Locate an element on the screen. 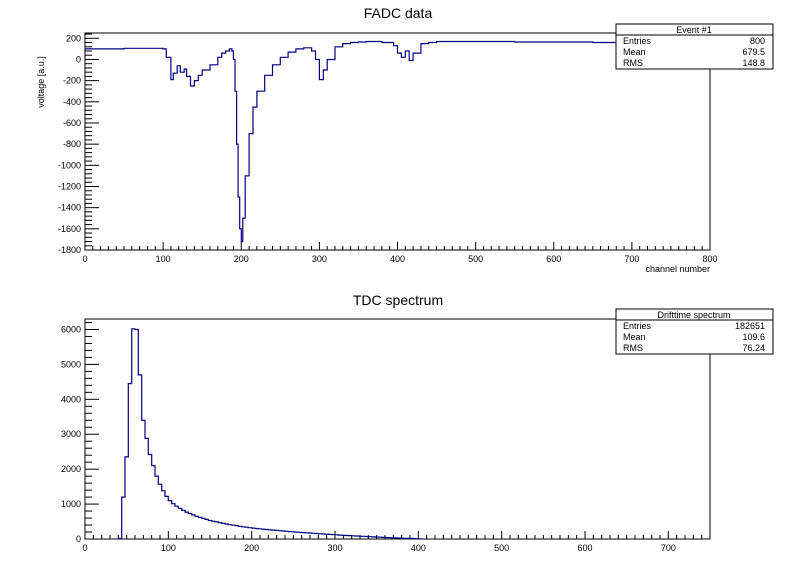 The width and height of the screenshot is (796, 572). fadc-stats-label-mean: Mean is located at coordinates (634, 52).